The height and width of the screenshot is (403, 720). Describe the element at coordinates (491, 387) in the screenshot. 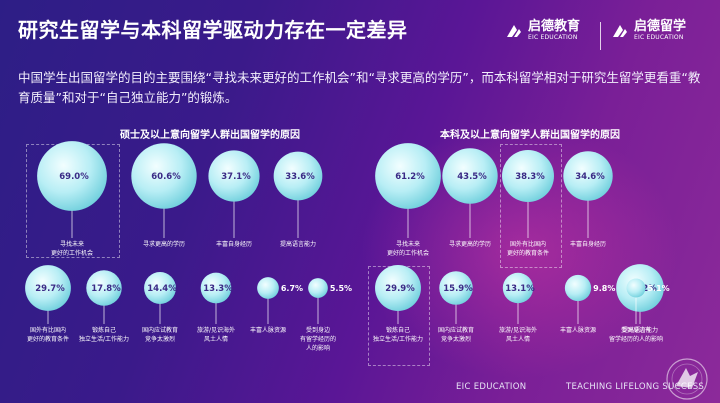

I see `footer-left: EIC EDUCATION` at that location.